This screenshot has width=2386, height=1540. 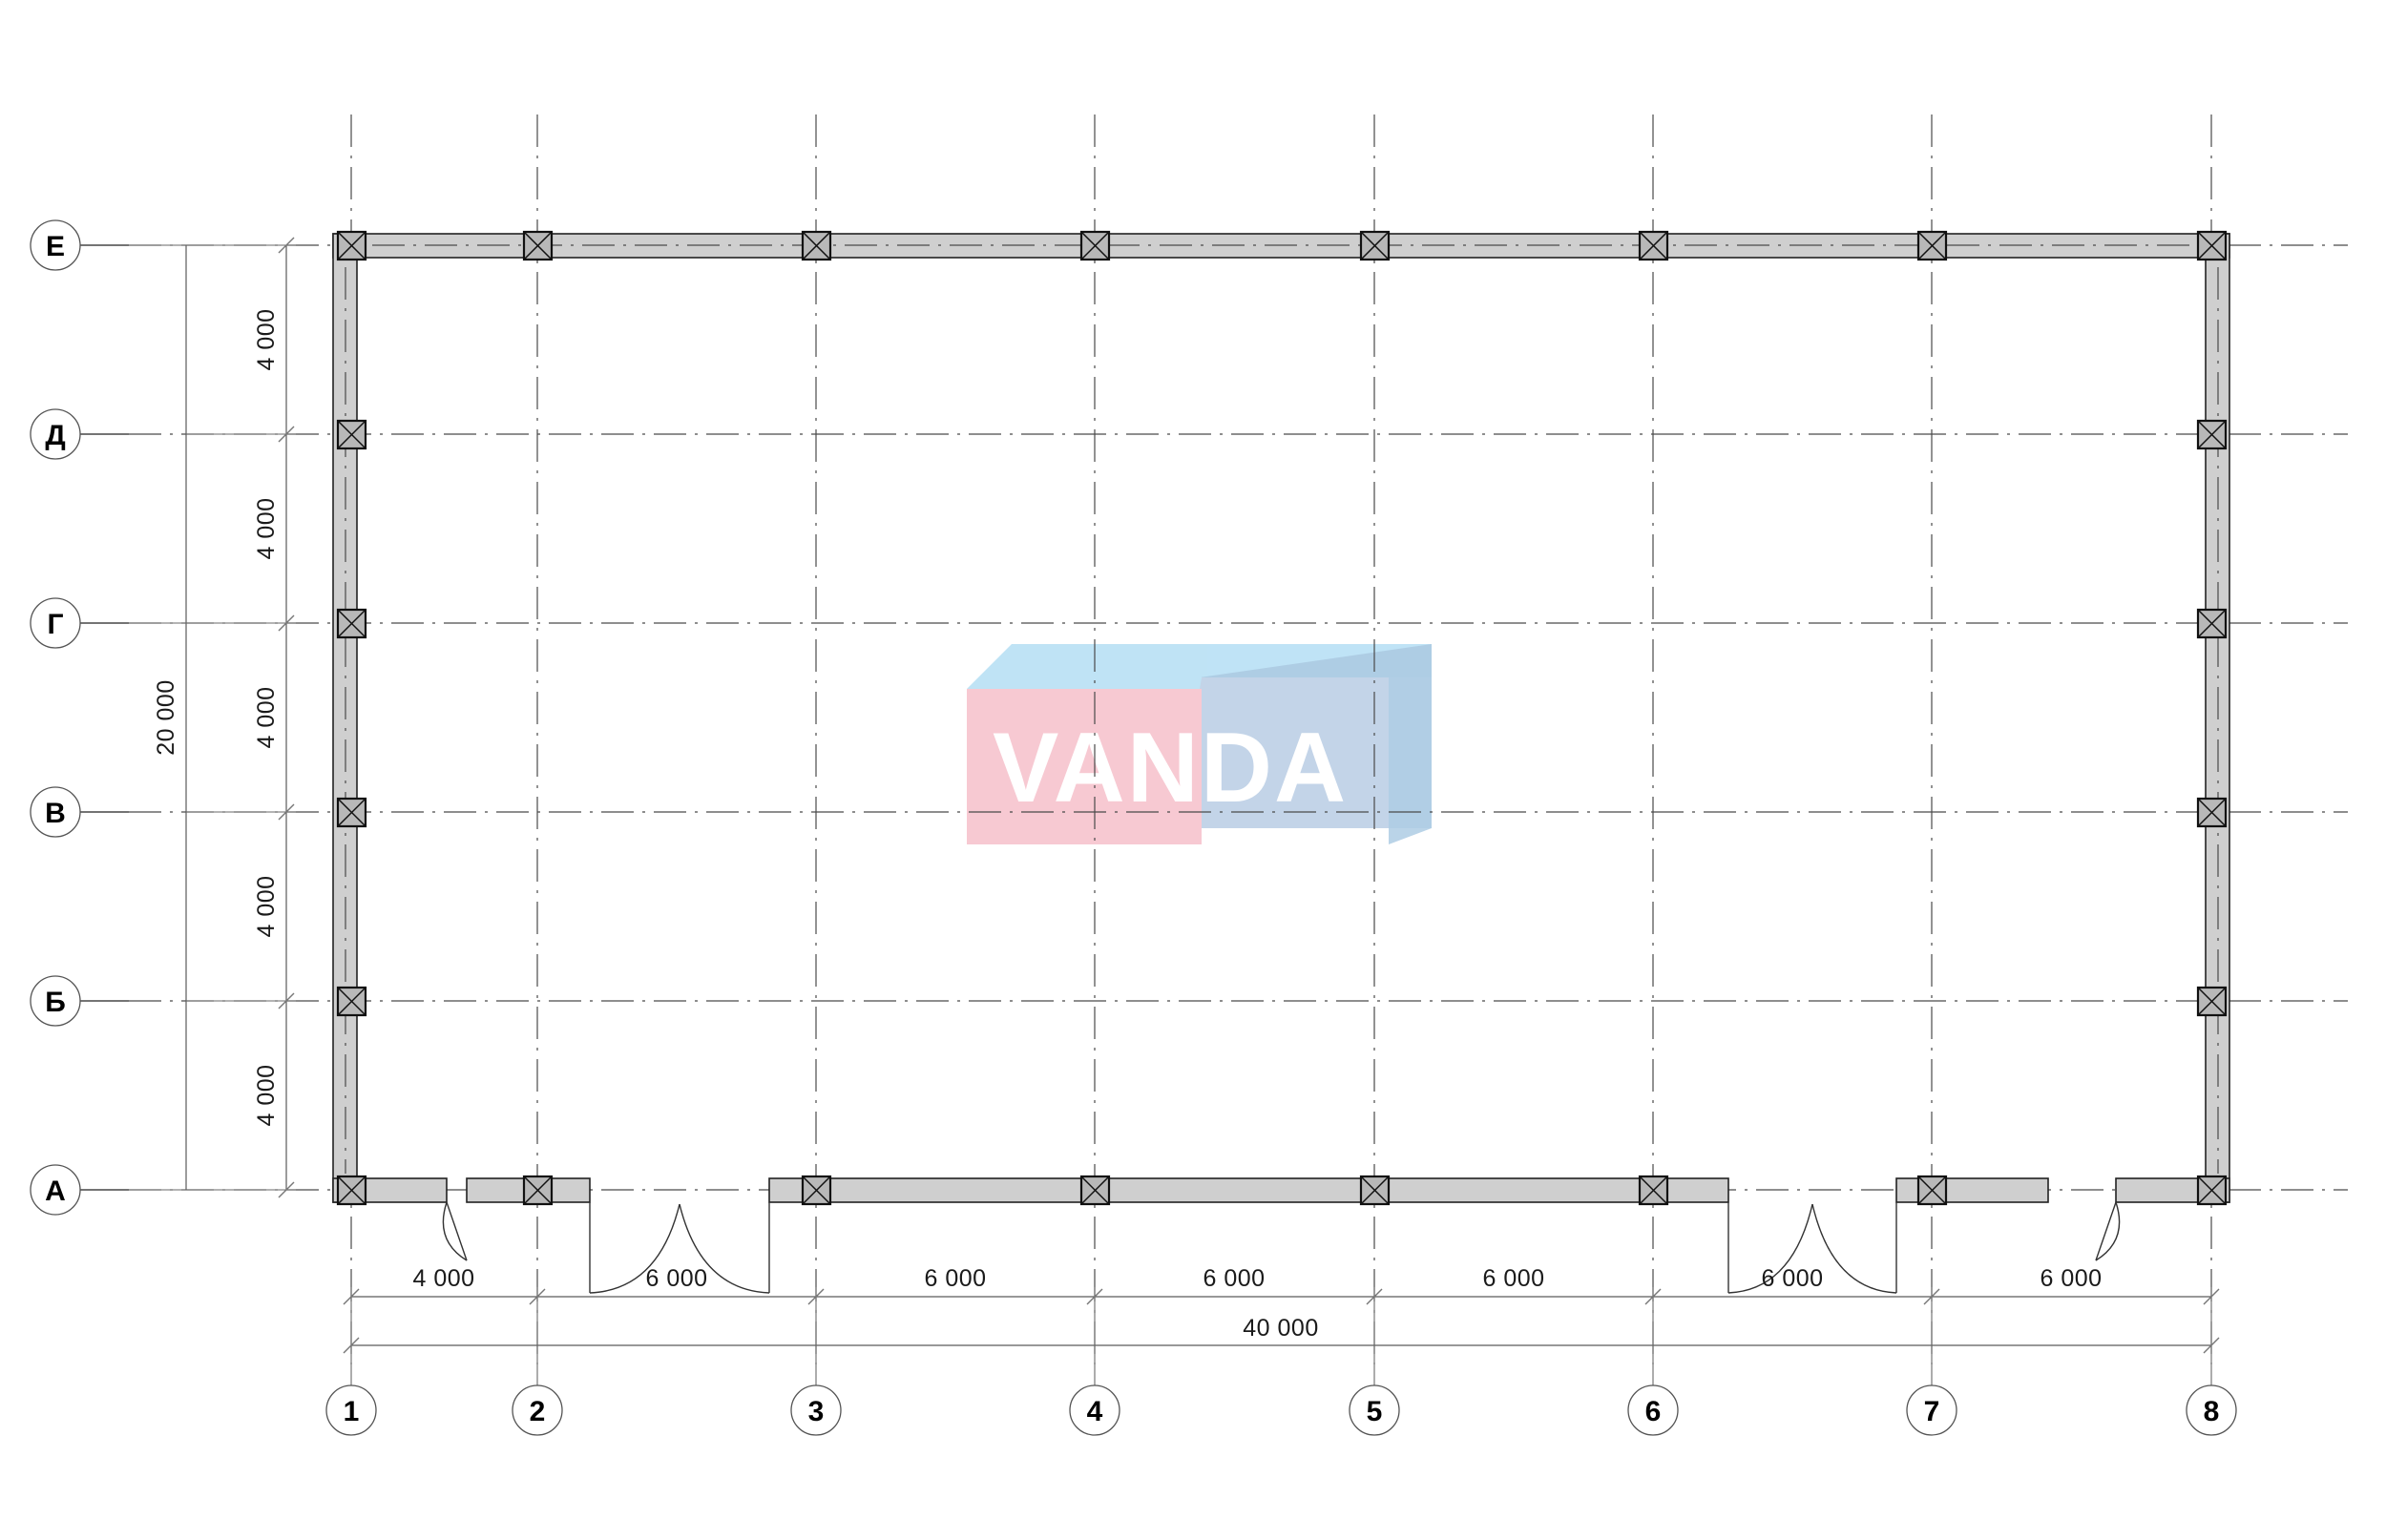 I want to click on axis-bubbles-letters: Е Д Г В Б А, so click(x=80, y=717).